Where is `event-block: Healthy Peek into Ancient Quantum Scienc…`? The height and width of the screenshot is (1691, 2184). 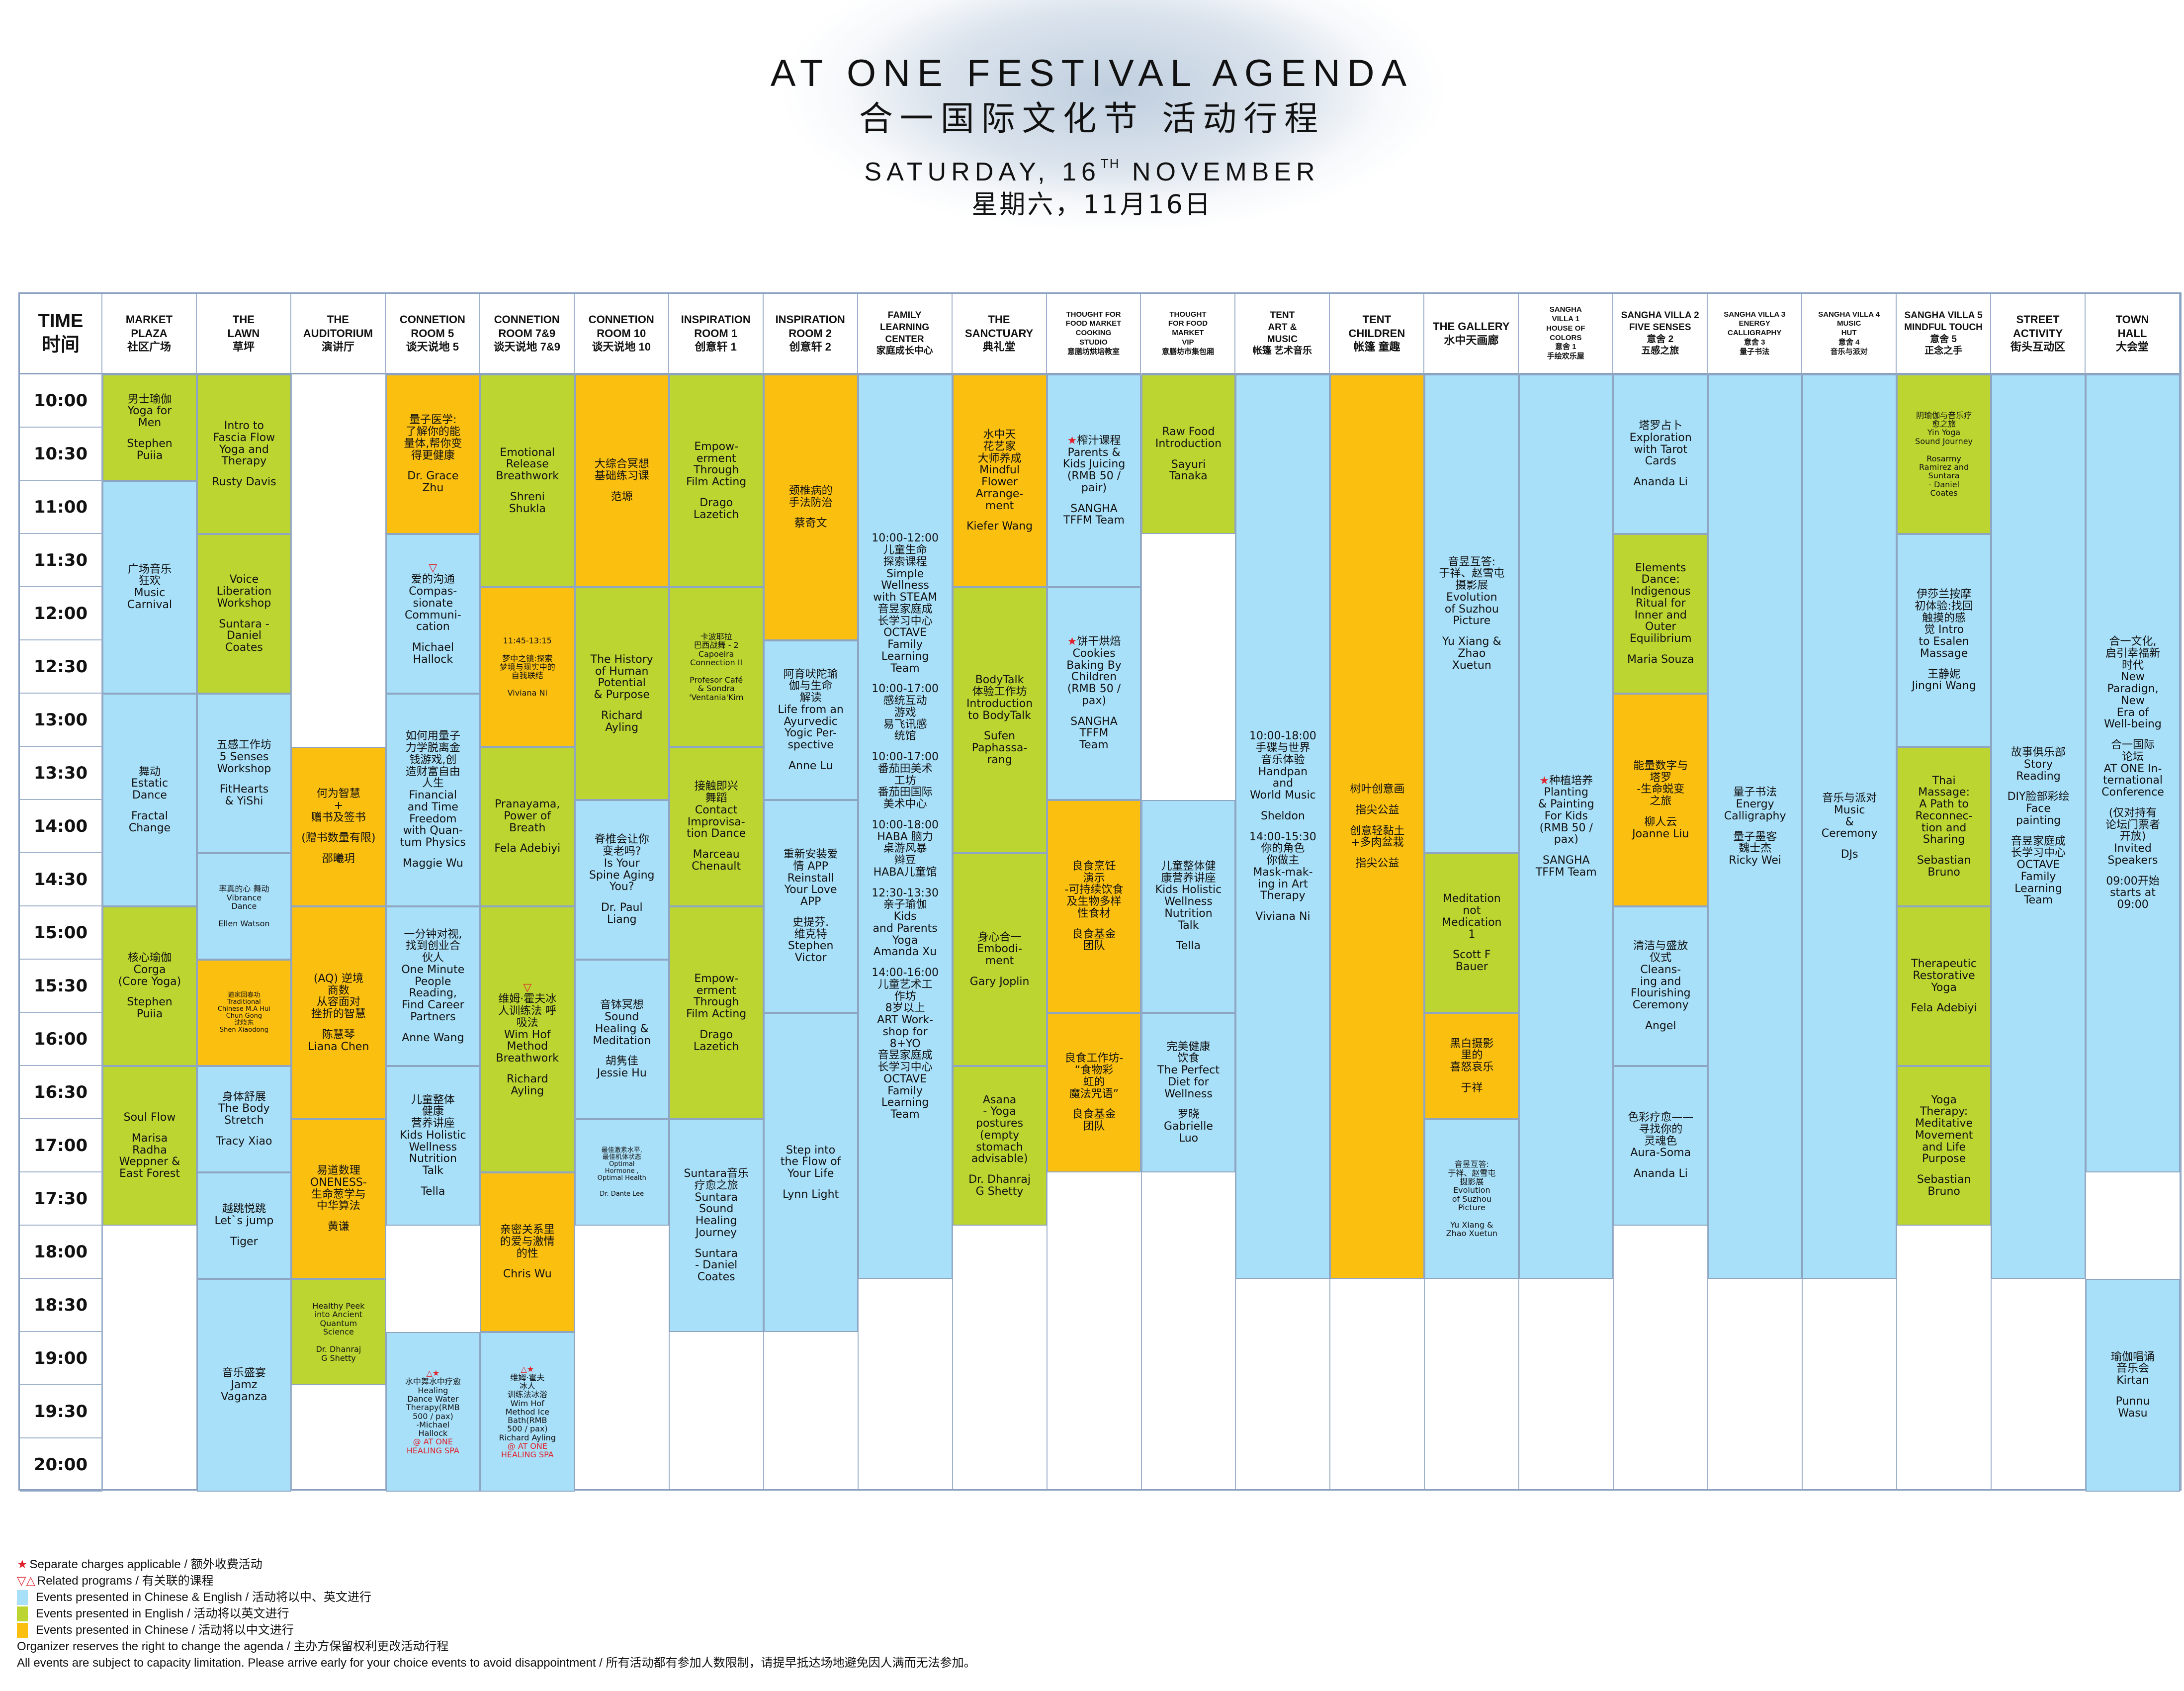
event-block: Healthy Peek into Ancient Quantum Scienc… is located at coordinates (338, 1332).